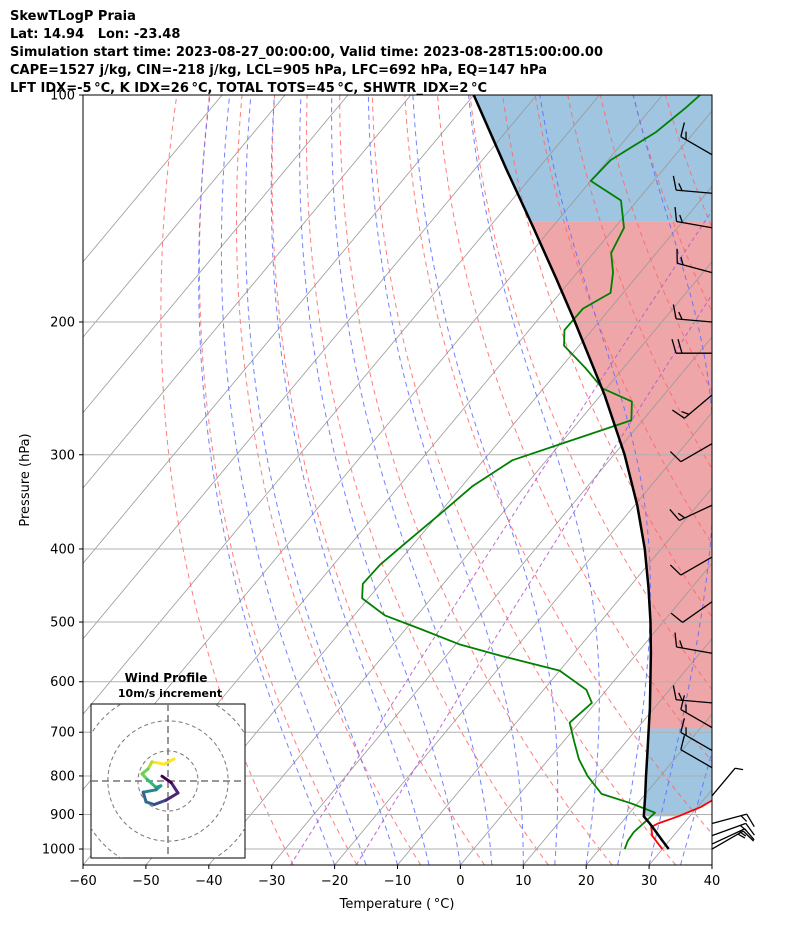 This screenshot has width=794, height=937. Describe the element at coordinates (62, 322) in the screenshot. I see `y-tick-label: 200` at that location.